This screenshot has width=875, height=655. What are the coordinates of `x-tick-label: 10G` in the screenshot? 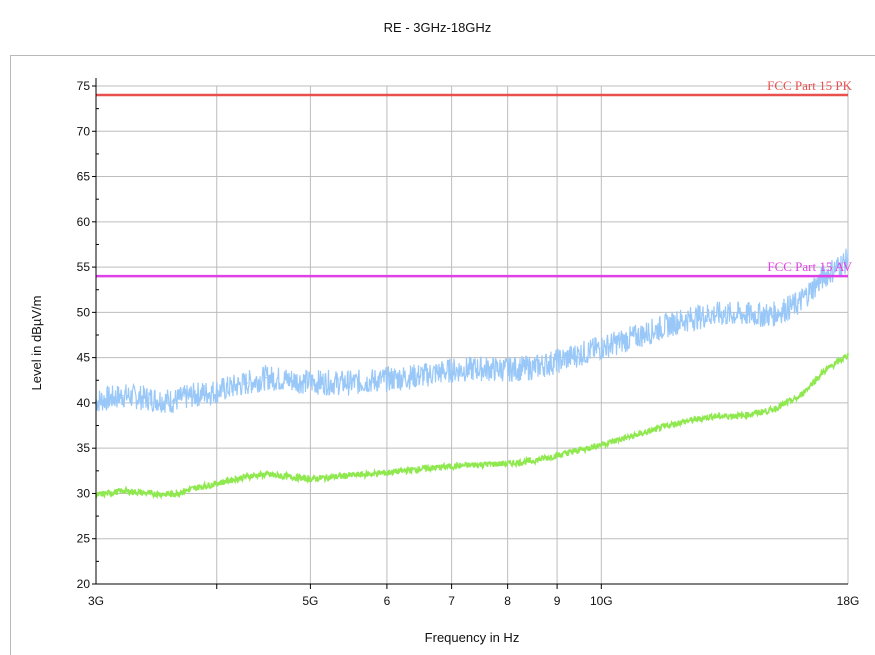 It's located at (601, 601).